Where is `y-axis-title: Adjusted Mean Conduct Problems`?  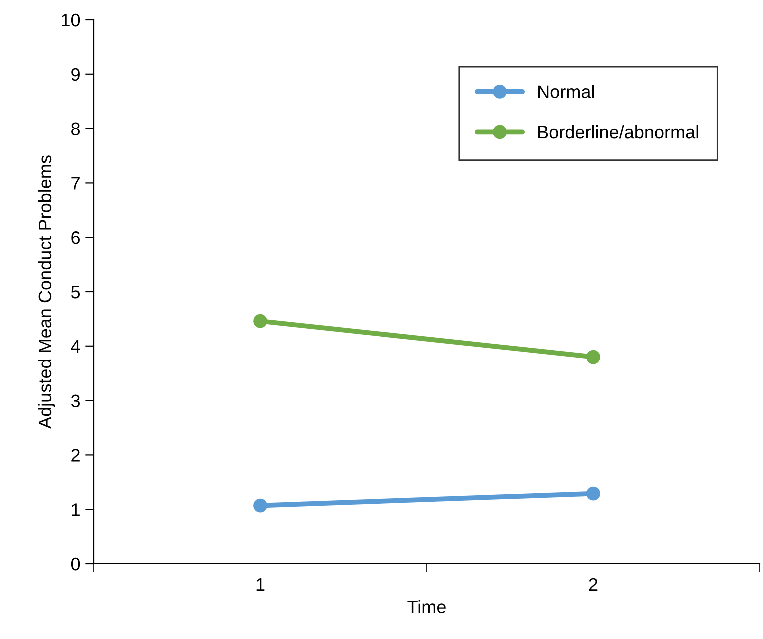 y-axis-title: Adjusted Mean Conduct Problems is located at coordinates (47, 292).